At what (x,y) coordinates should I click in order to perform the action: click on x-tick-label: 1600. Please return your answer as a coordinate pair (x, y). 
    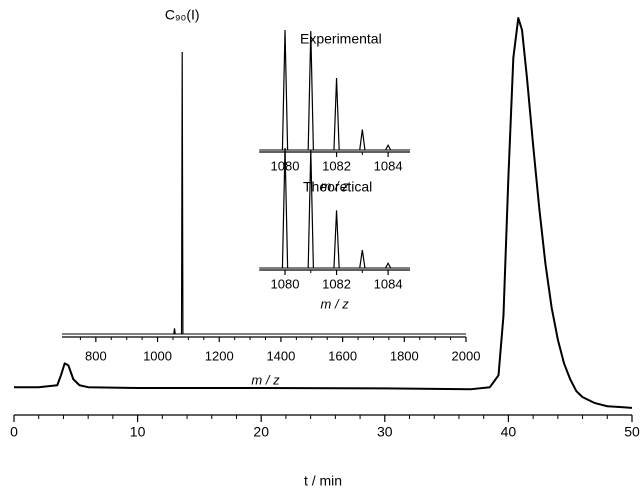
    Looking at the image, I should click on (342, 355).